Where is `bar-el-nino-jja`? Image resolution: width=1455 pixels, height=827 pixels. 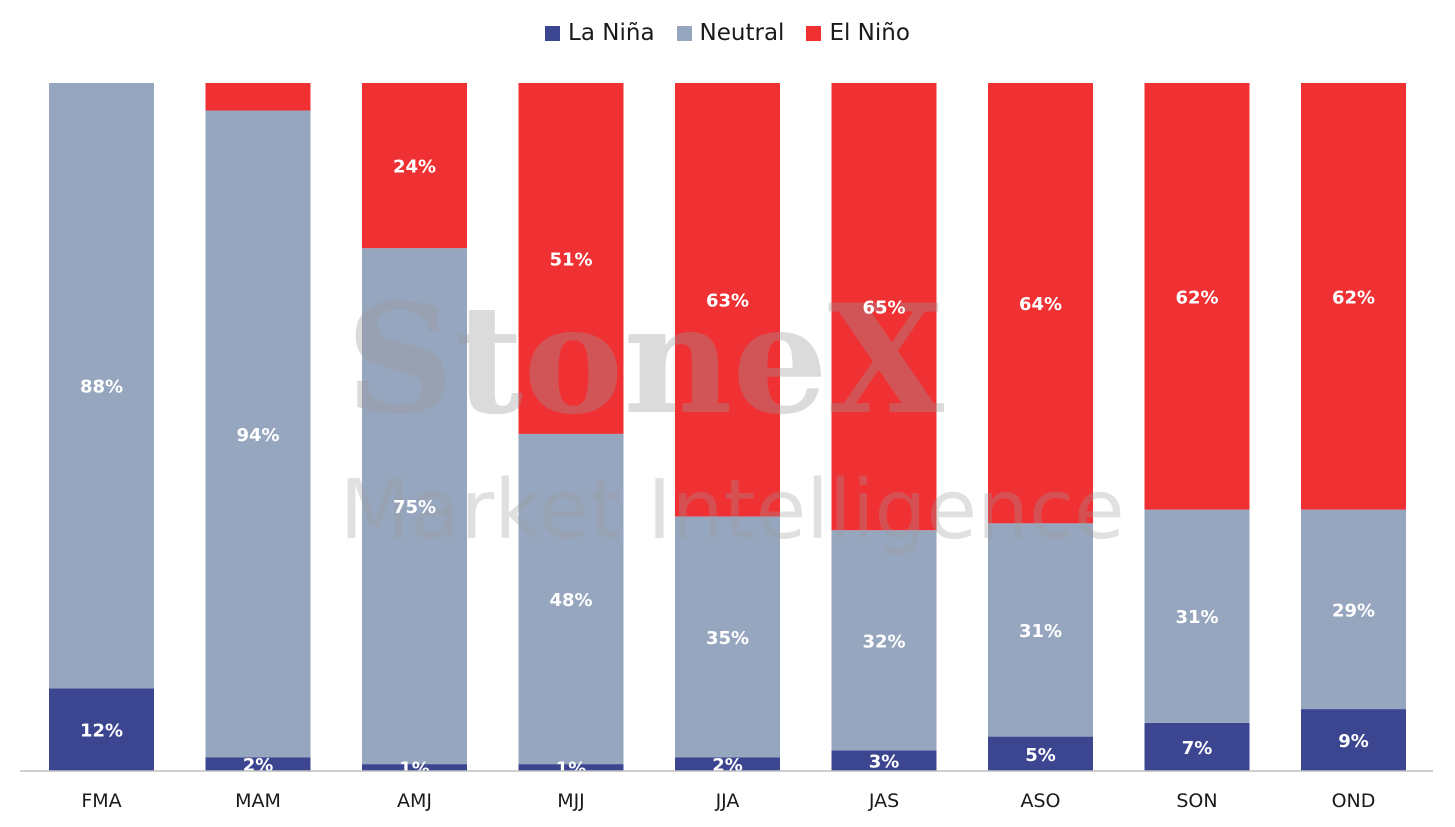
bar-el-nino-jja is located at coordinates (727, 300).